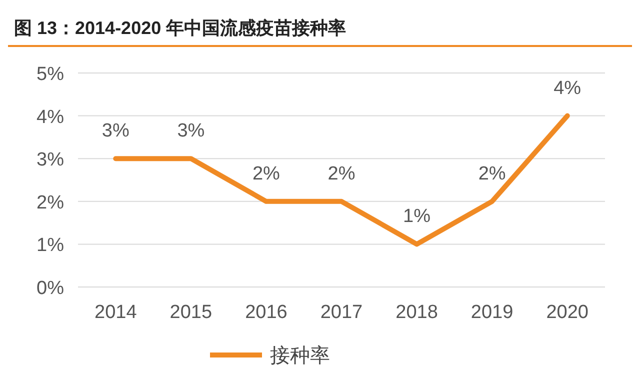 The height and width of the screenshot is (388, 640). Describe the element at coordinates (191, 312) in the screenshot. I see `x-tick-label: 2015` at that location.